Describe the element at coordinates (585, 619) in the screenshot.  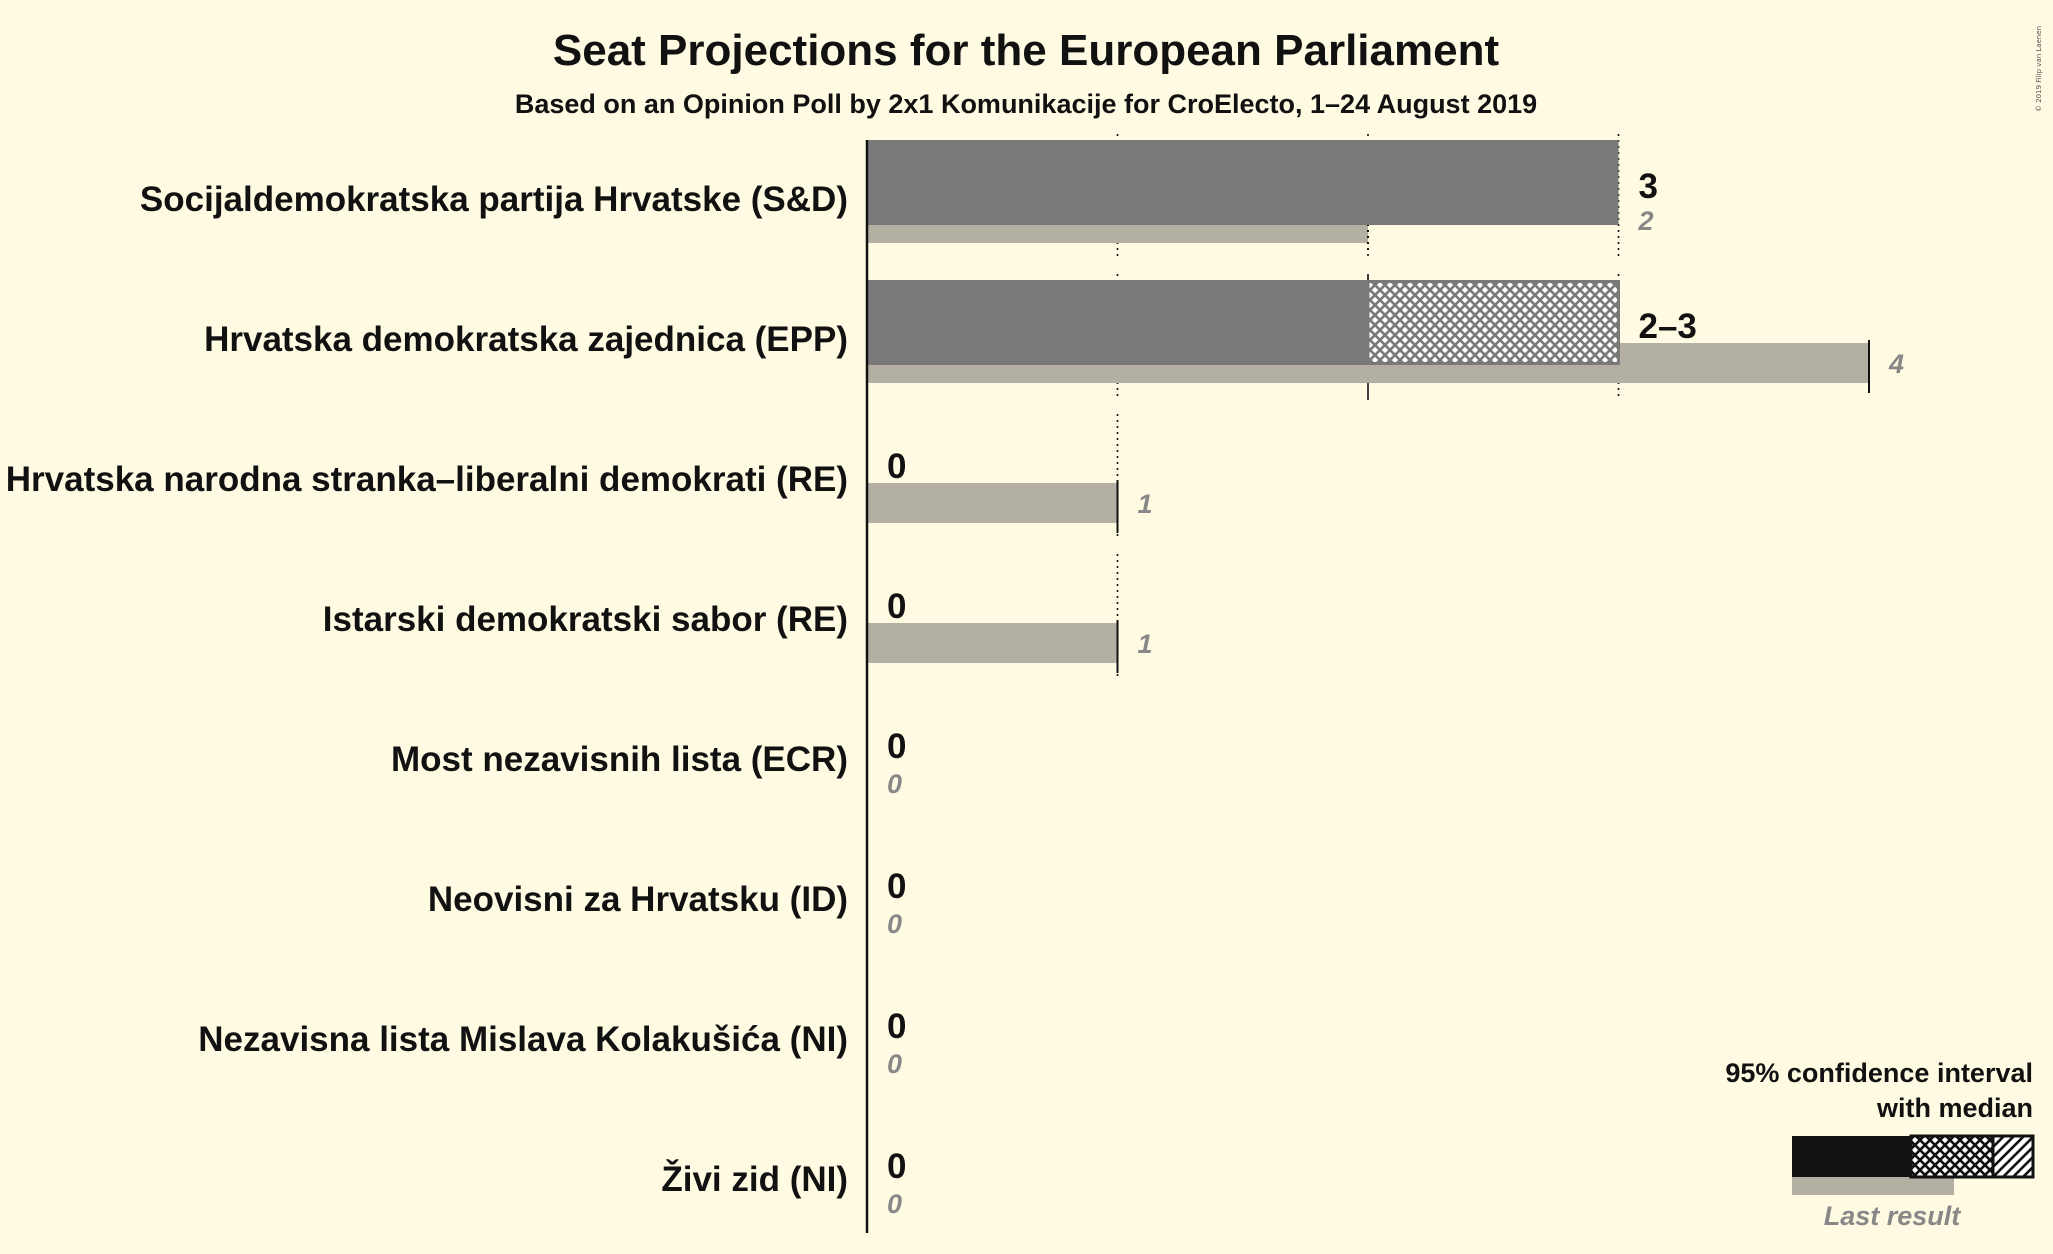
I see `party-label-istarski-demokratski-sabor-re: Istarski demokratski sabor (RE)` at that location.